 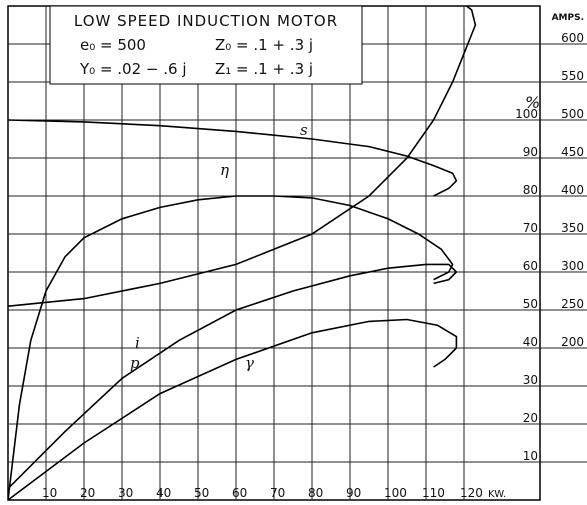 What do you see at coordinates (572, 228) in the screenshot?
I see `y2-tick-label: 350` at bounding box center [572, 228].